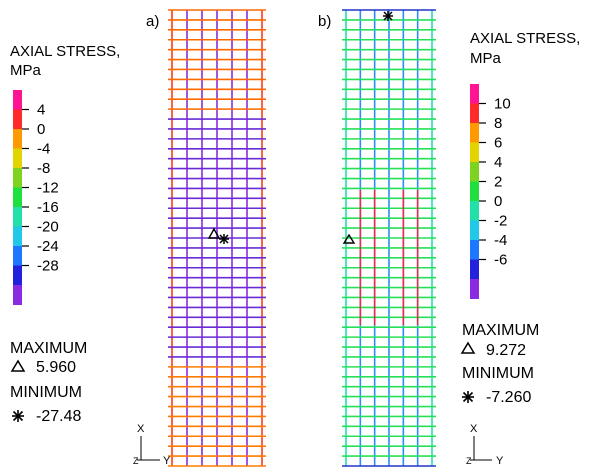 Image resolution: width=616 pixels, height=468 pixels. Describe the element at coordinates (498, 143) in the screenshot. I see `colorbar-tick-label: 6` at that location.